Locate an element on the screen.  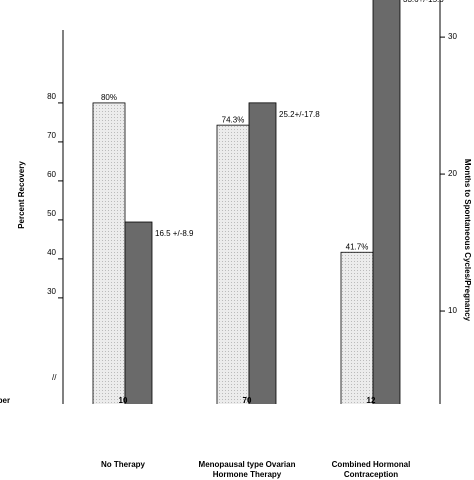
y-tick-label: 60 is located at coordinates (51, 174).